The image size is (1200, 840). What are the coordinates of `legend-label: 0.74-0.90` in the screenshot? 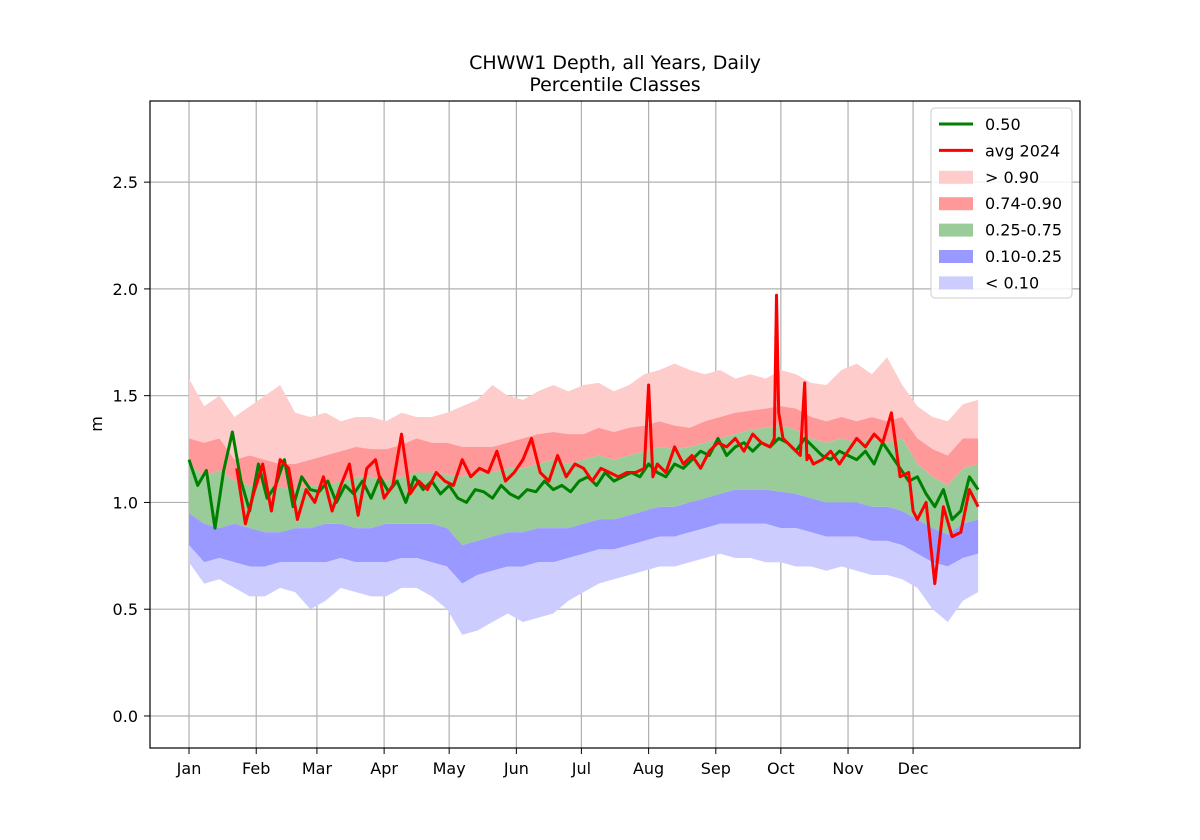 It's located at (1023, 203).